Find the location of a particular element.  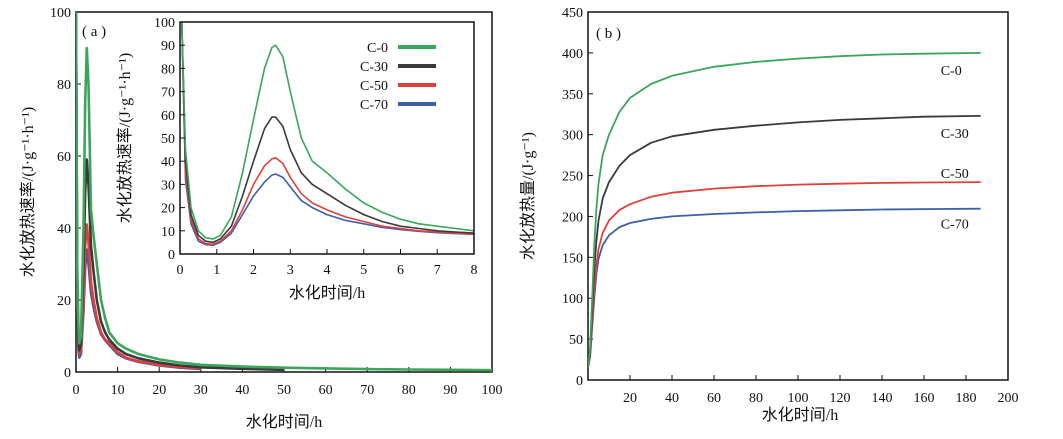

x-tick-label: 2 is located at coordinates (253, 270).